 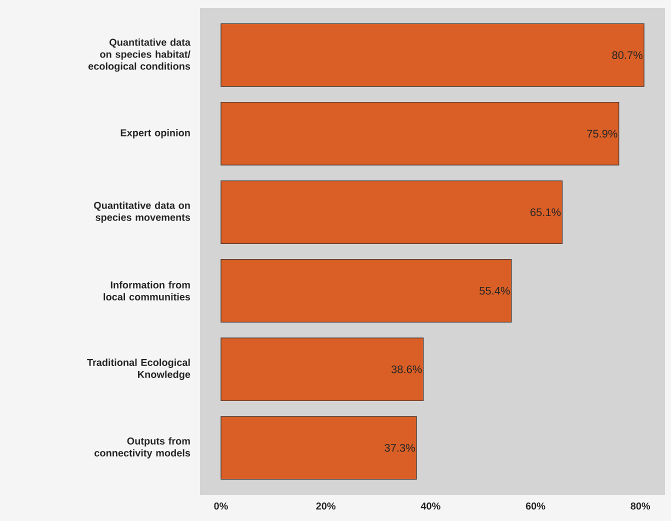 What do you see at coordinates (430, 506) in the screenshot?
I see `x-tick-label: 40%` at bounding box center [430, 506].